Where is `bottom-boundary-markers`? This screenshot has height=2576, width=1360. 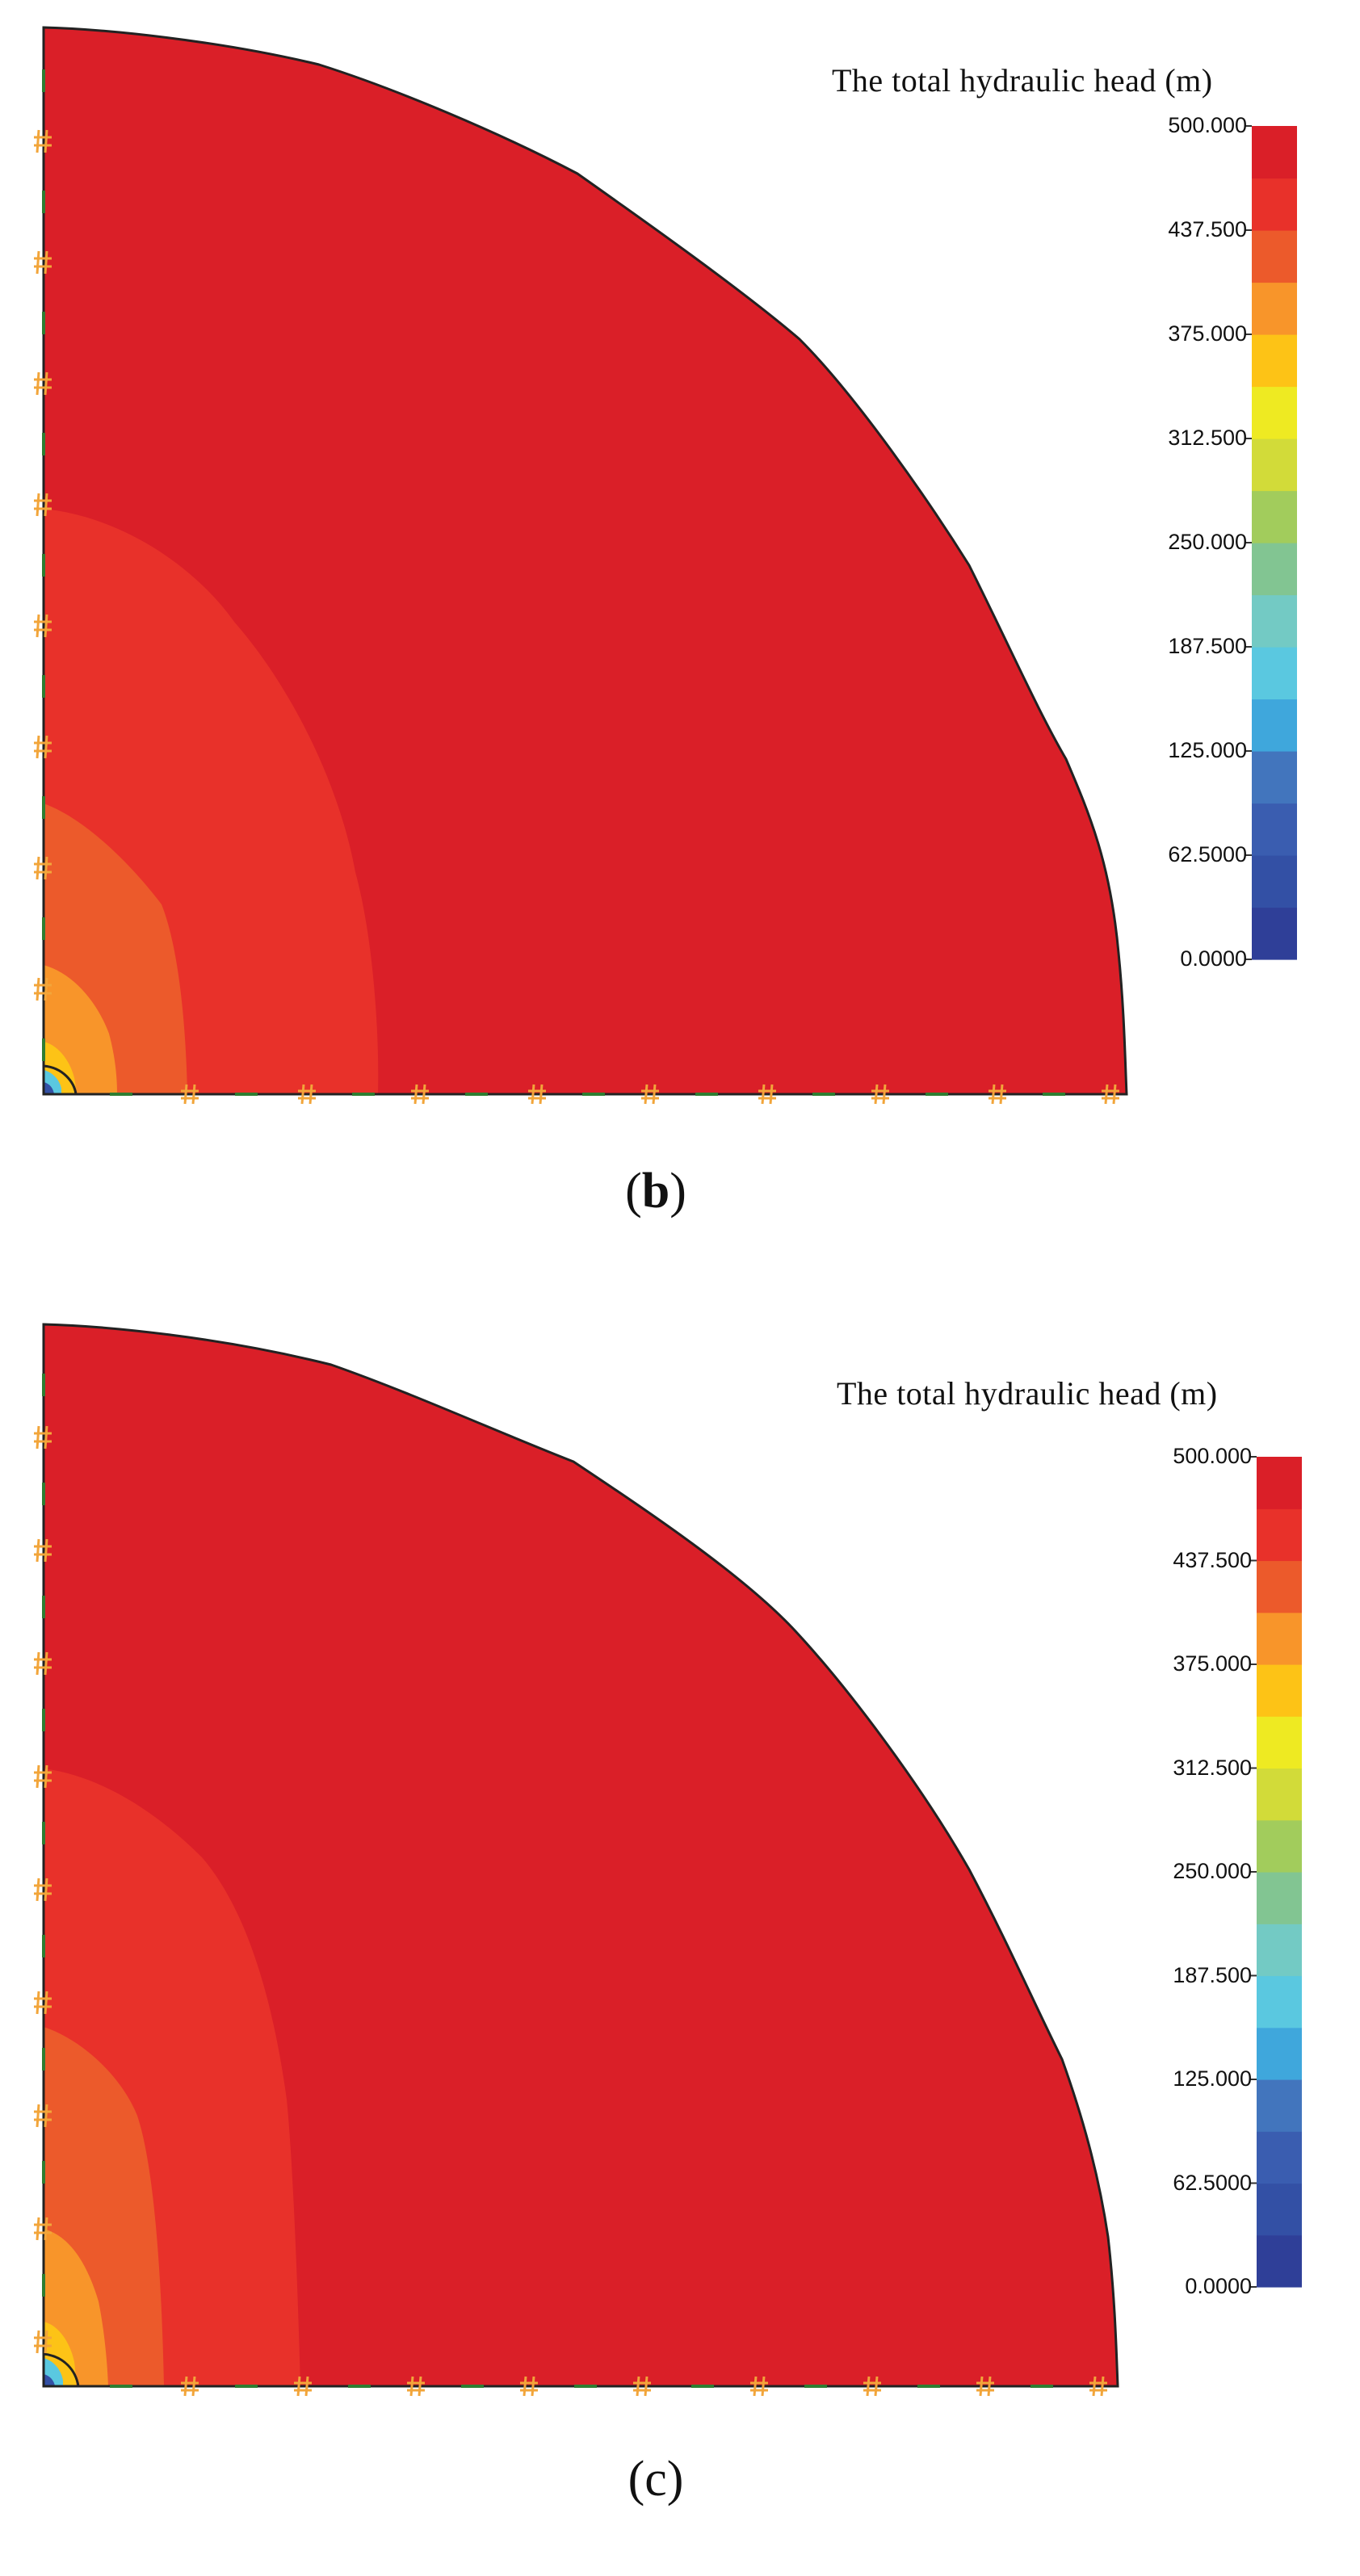
bottom-boundary-markers is located at coordinates (614, 1094).